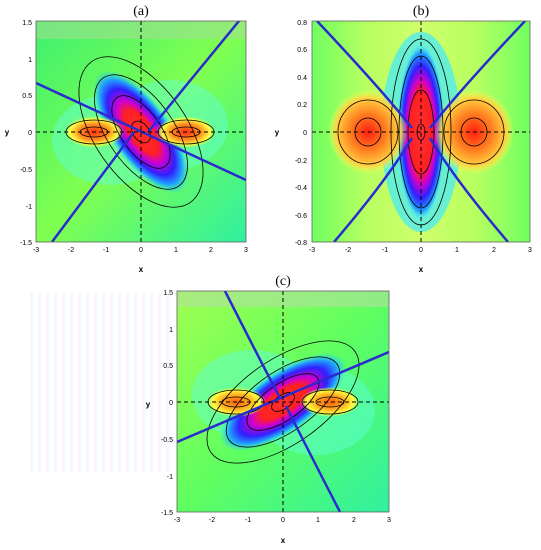 This screenshot has width=541, height=550. Describe the element at coordinates (302, 78) in the screenshot. I see `y-tick-label: 0.4` at that location.